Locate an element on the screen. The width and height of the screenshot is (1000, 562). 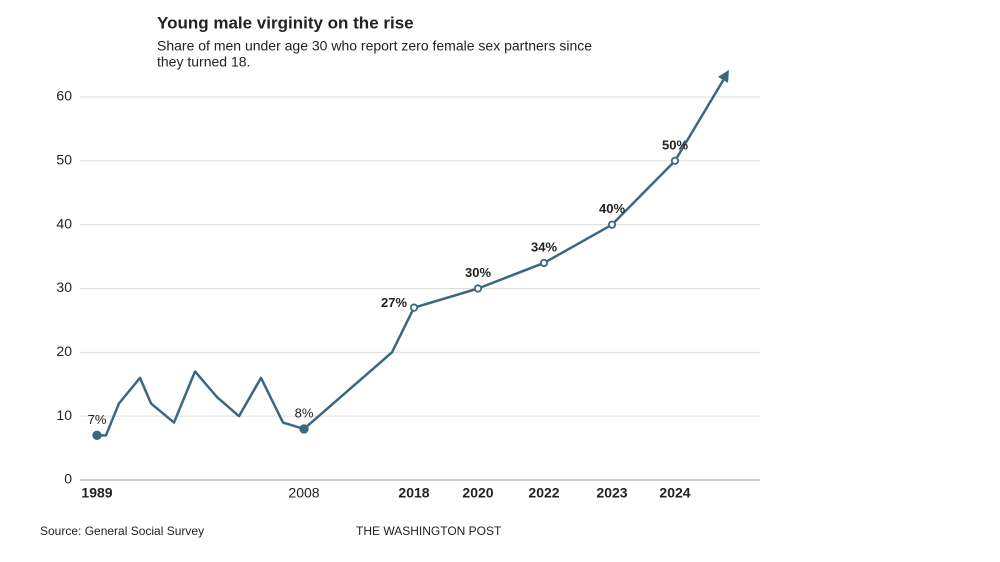
trend-arrow is located at coordinates (701, 117).